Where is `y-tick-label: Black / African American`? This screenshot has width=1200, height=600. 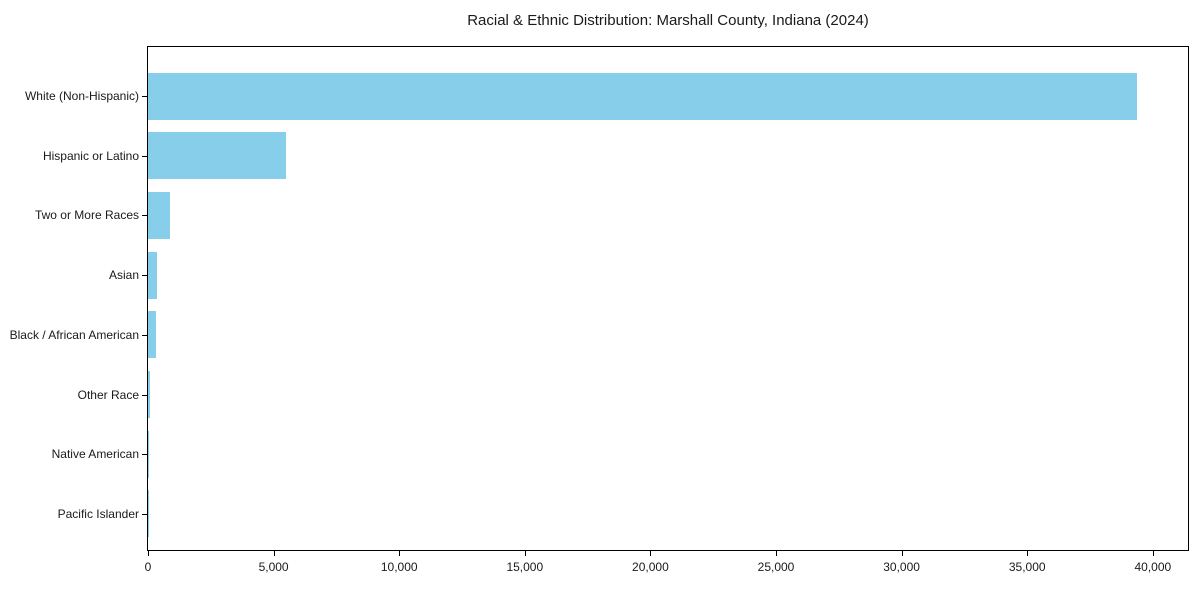 y-tick-label: Black / African American is located at coordinates (74, 334).